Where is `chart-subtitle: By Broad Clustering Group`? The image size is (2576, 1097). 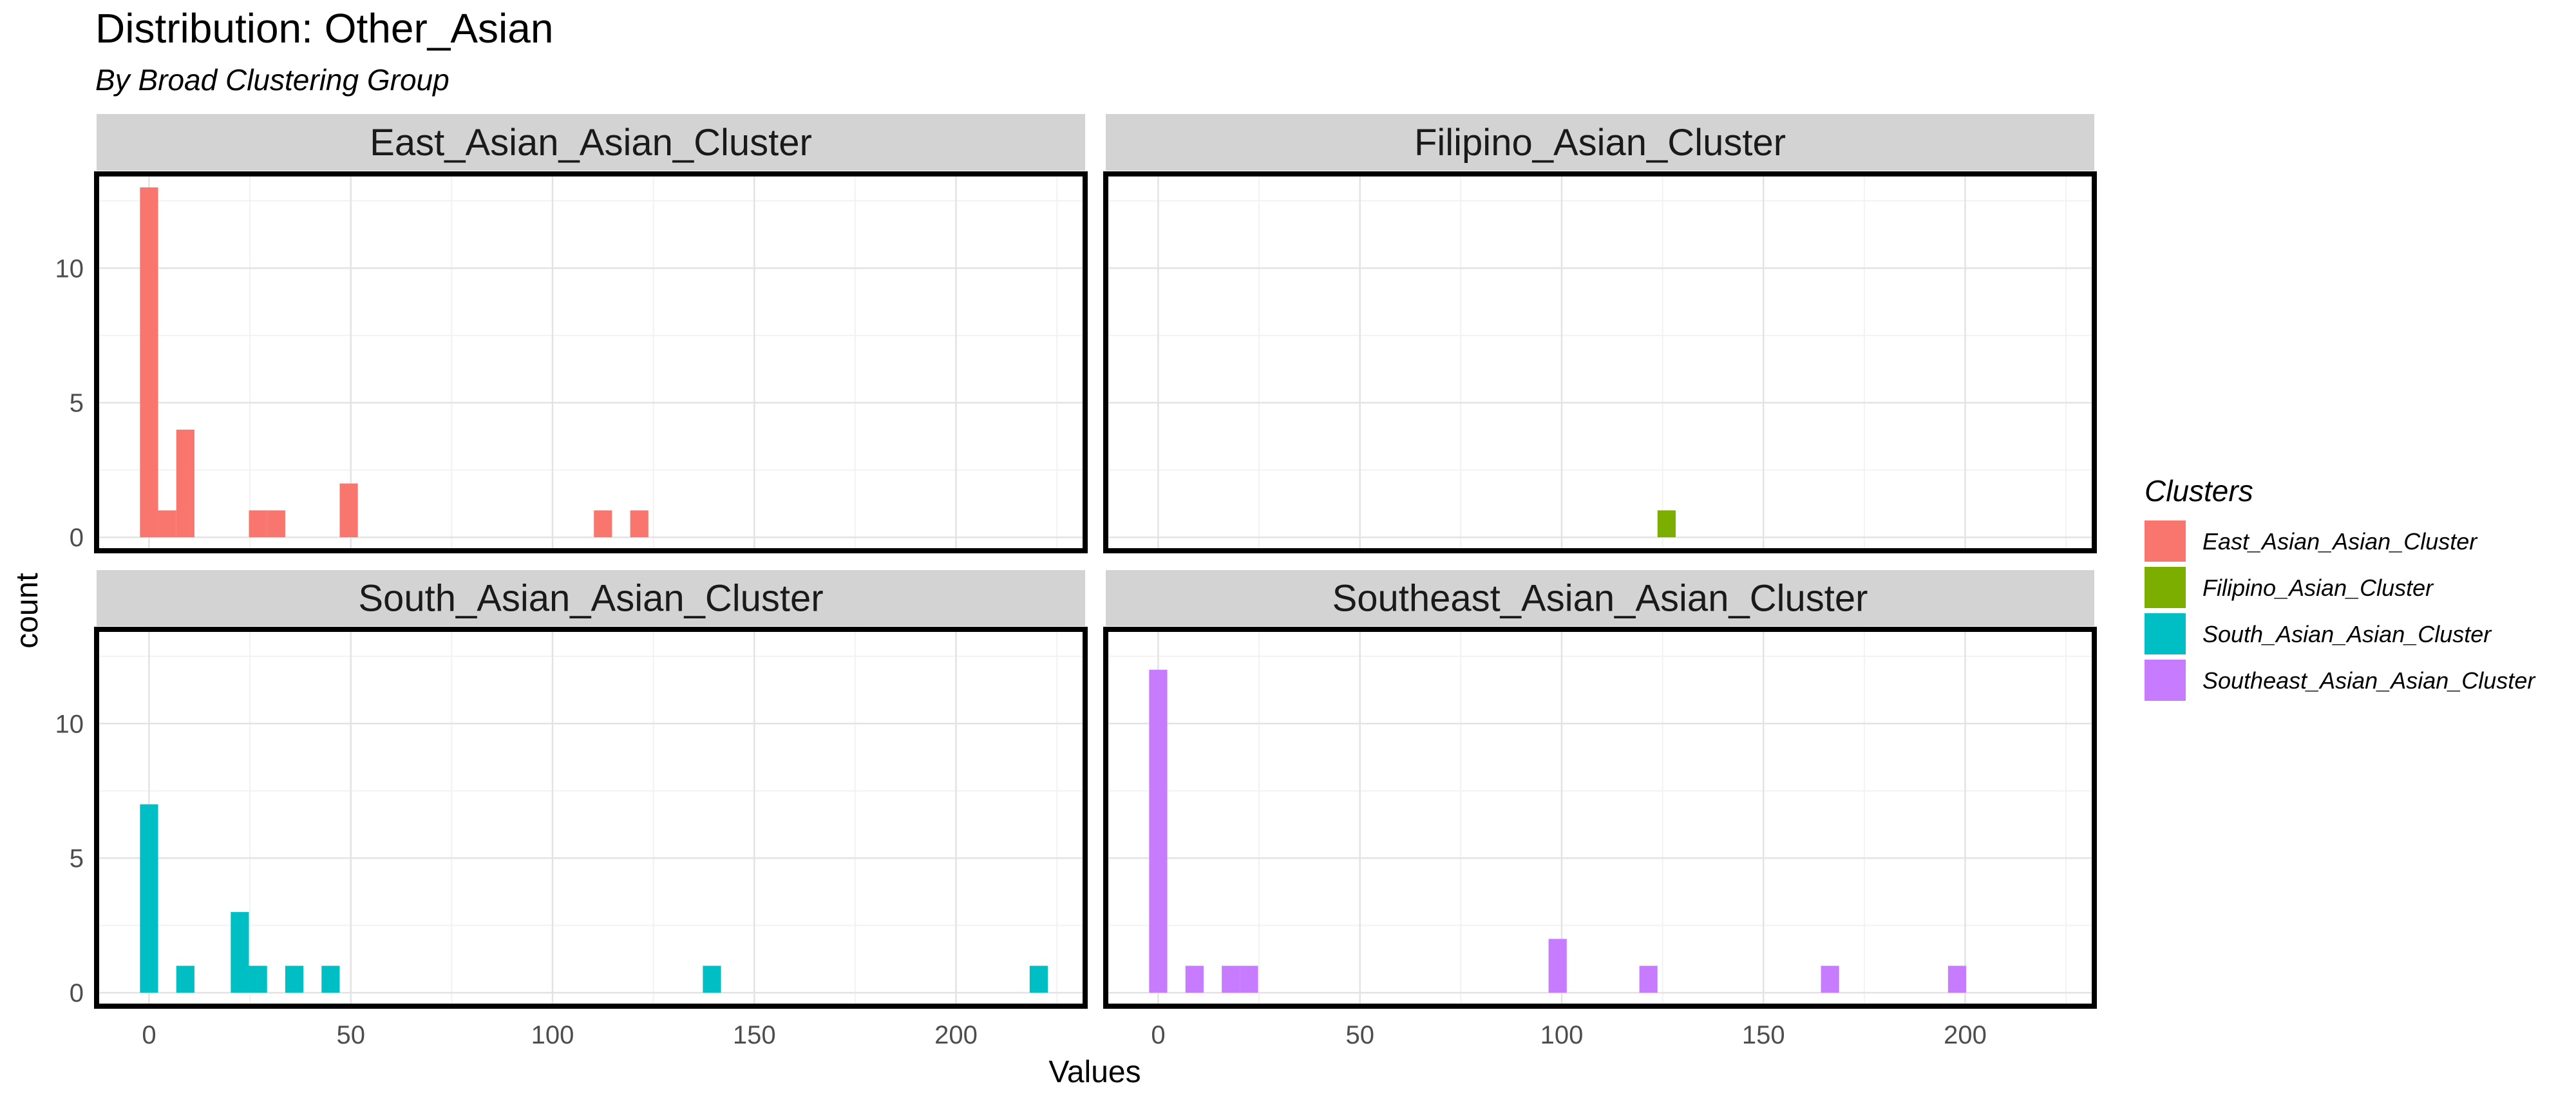 chart-subtitle: By Broad Clustering Group is located at coordinates (272, 80).